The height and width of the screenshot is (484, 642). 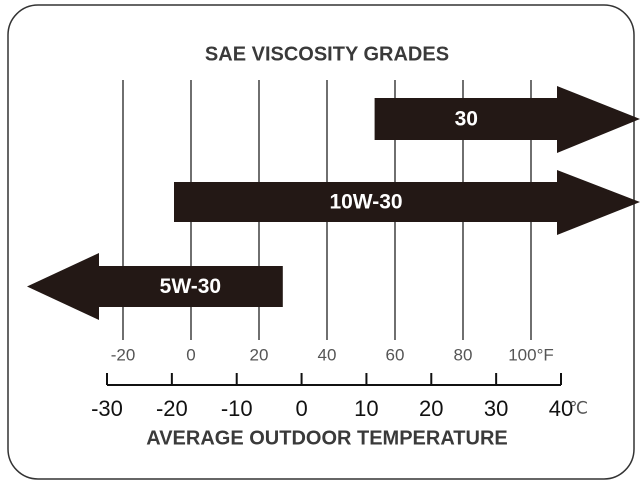 I want to click on bar-label: 5W-30, so click(x=190, y=286).